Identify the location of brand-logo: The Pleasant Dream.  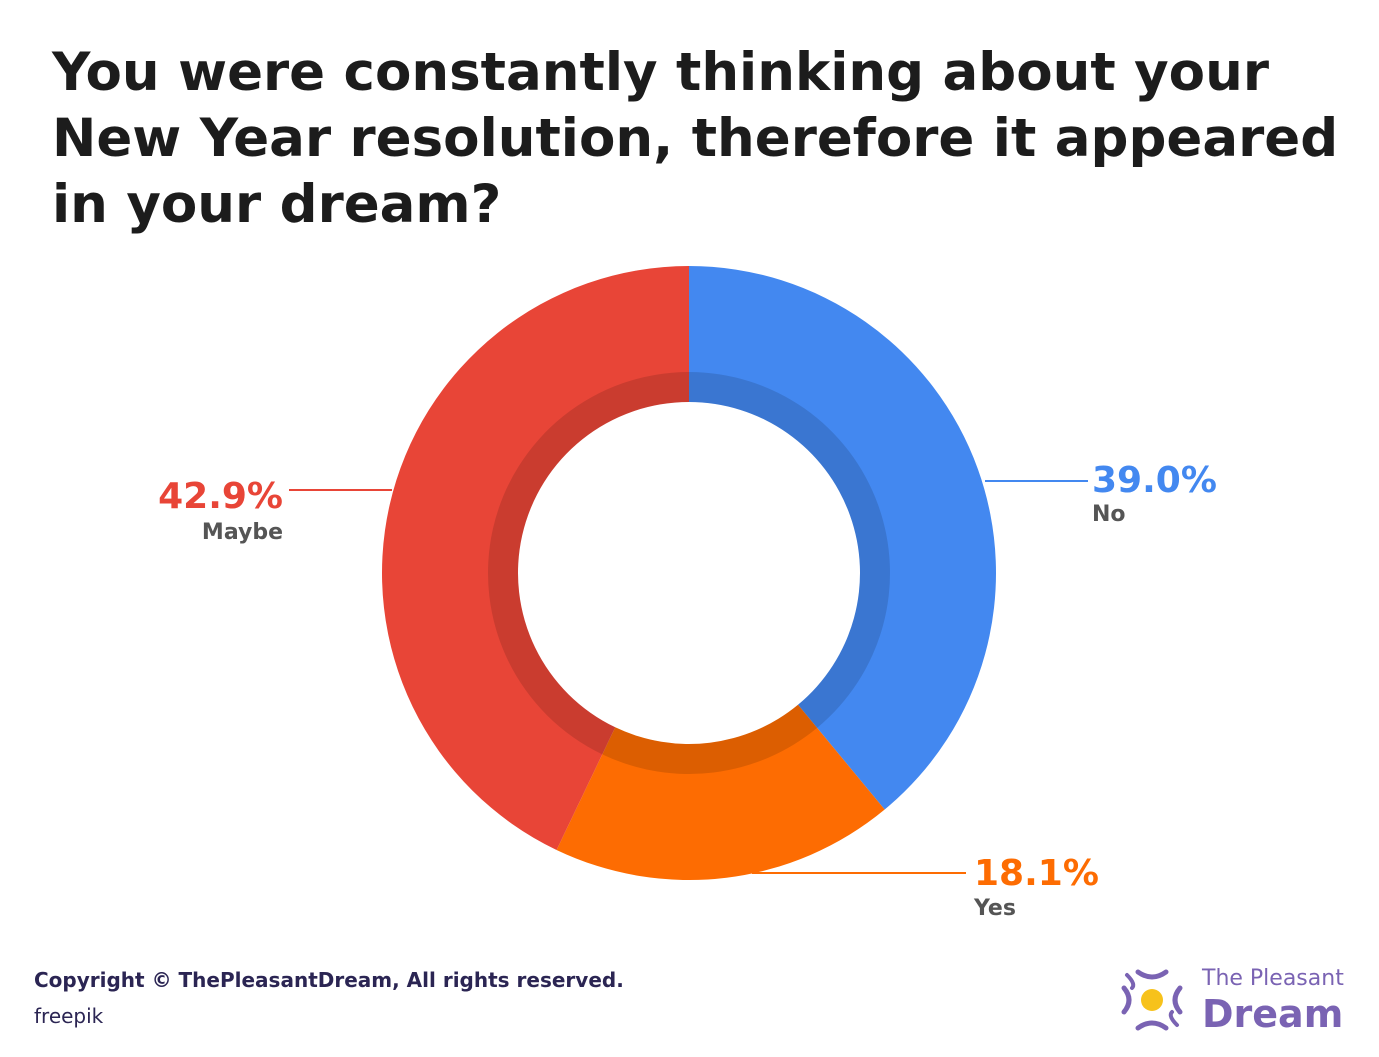
(1238, 1002).